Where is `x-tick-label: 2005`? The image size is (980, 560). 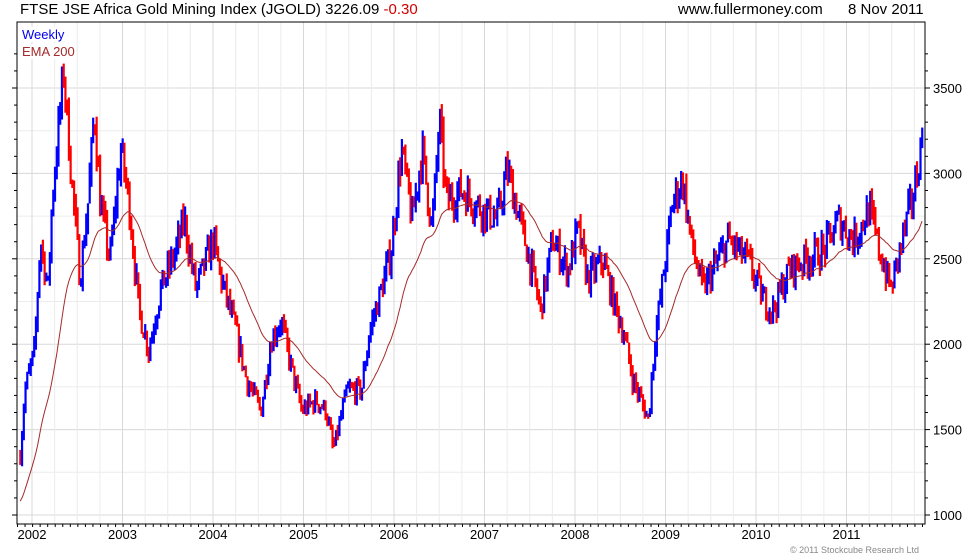 x-tick-label: 2005 is located at coordinates (303, 534).